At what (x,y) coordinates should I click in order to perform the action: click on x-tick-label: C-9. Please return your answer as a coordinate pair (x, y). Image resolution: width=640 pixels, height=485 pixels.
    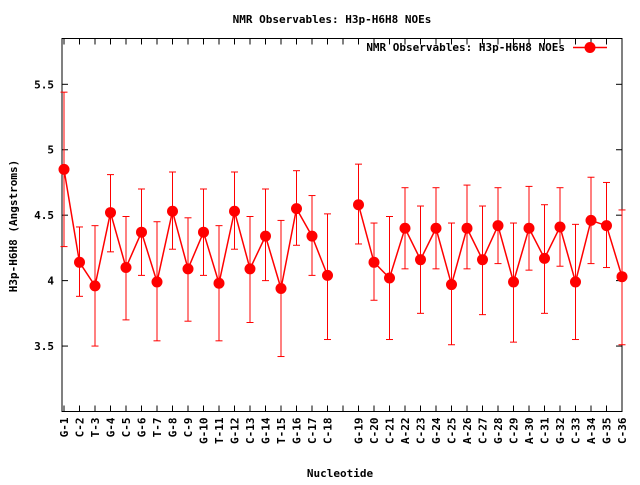
    Looking at the image, I should click on (188, 428).